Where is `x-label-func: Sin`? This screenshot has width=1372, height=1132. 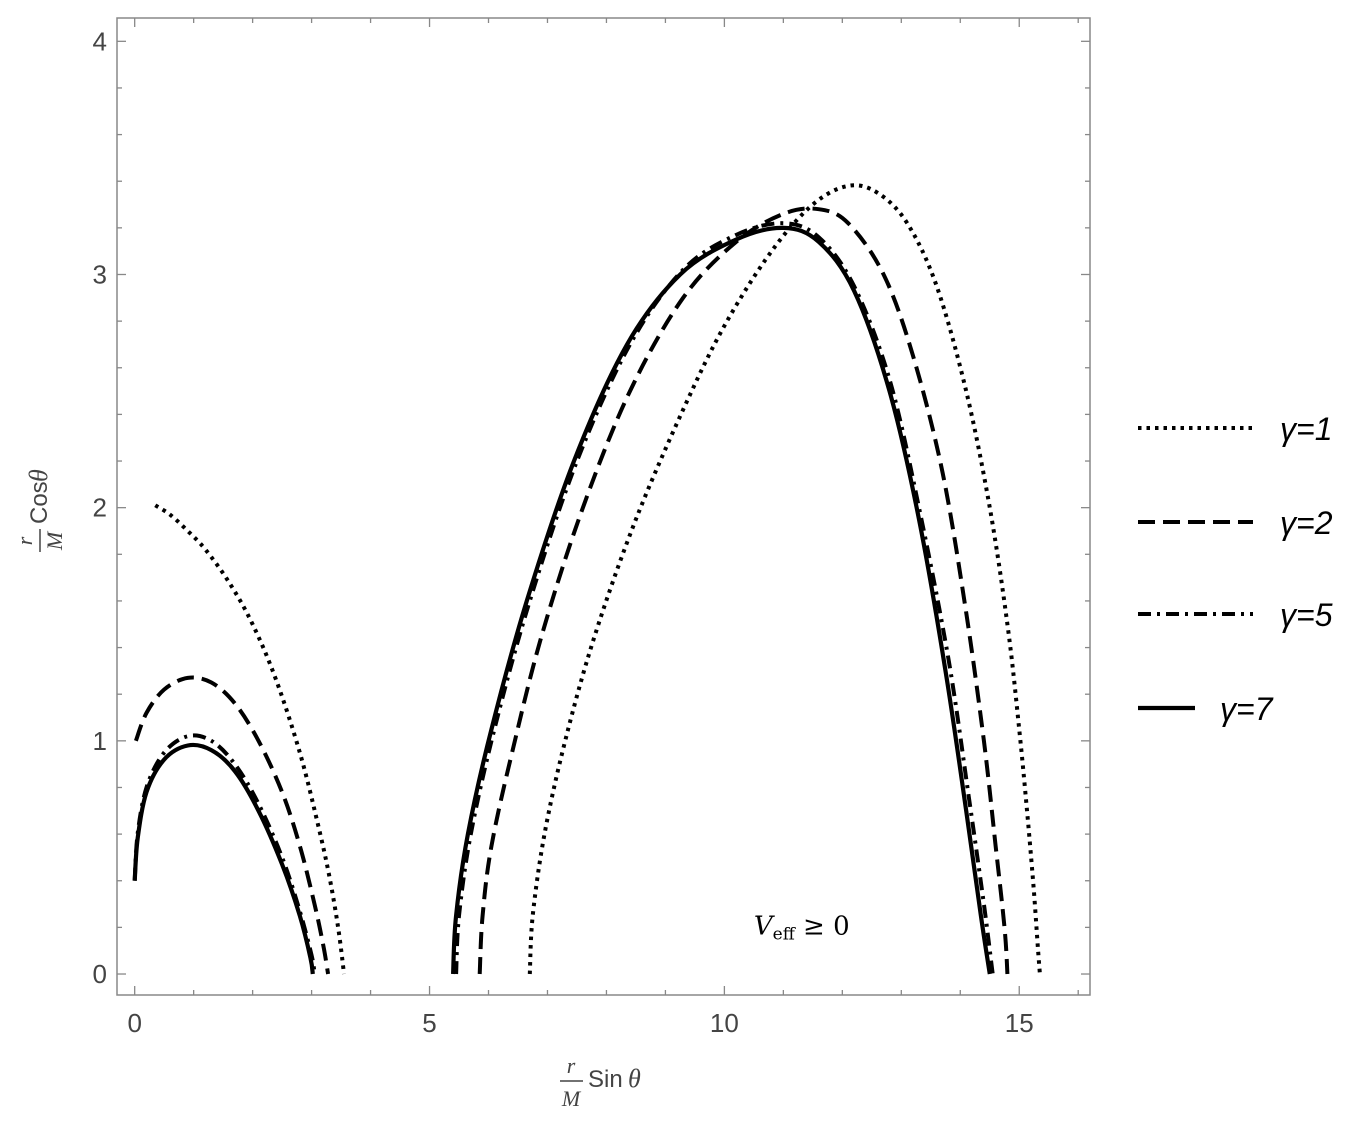 x-label-func: Sin is located at coordinates (605, 1079).